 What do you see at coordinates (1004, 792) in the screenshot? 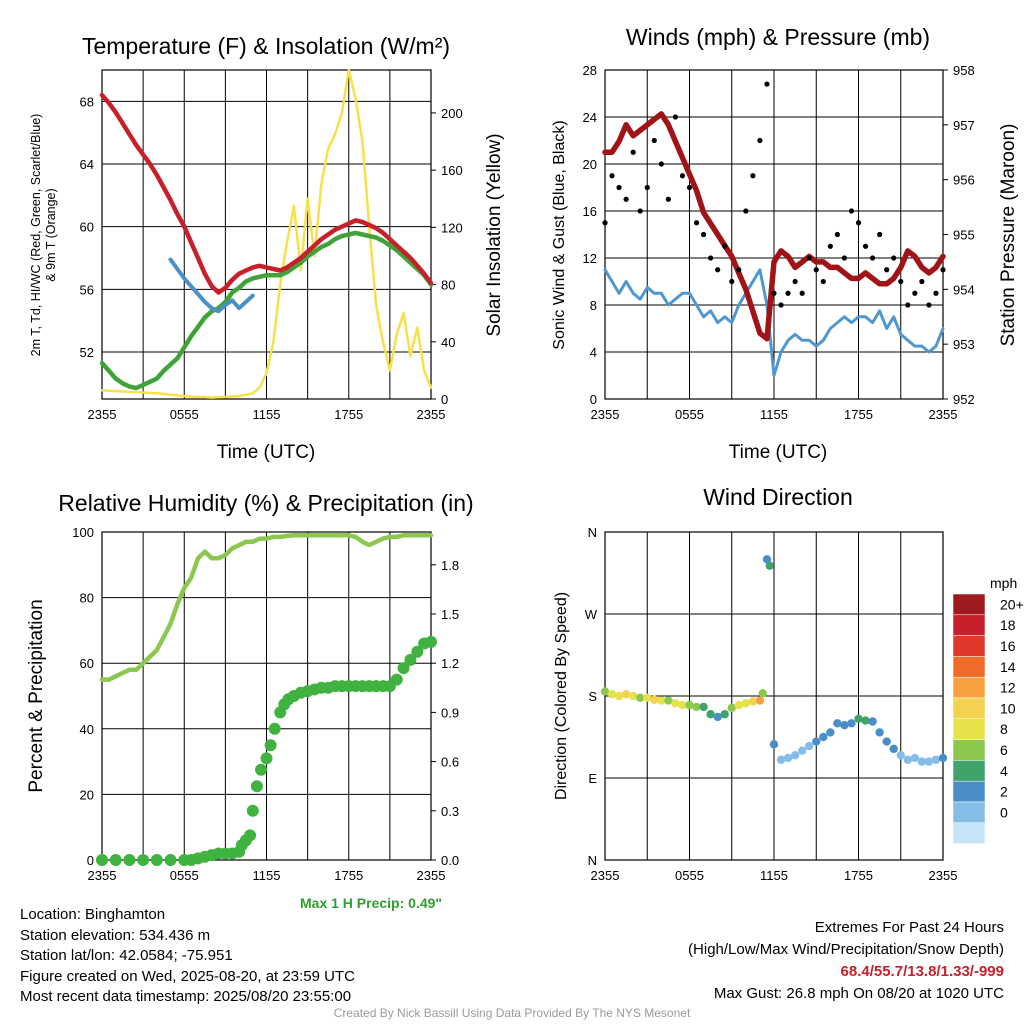
I see `colorbar-label: 2` at bounding box center [1004, 792].